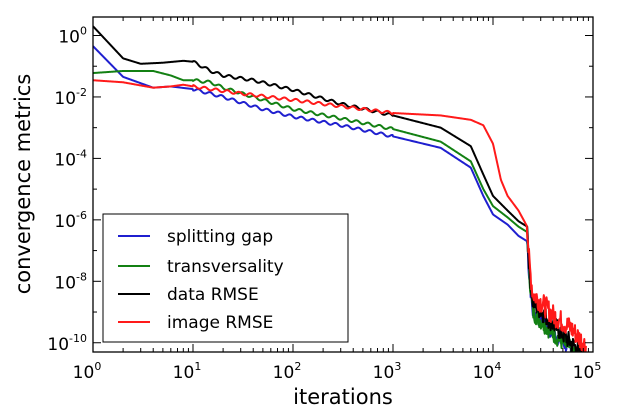 This screenshot has width=623, height=415. What do you see at coordinates (220, 323) in the screenshot?
I see `legend-label-image-rmse: image RMSE` at bounding box center [220, 323].